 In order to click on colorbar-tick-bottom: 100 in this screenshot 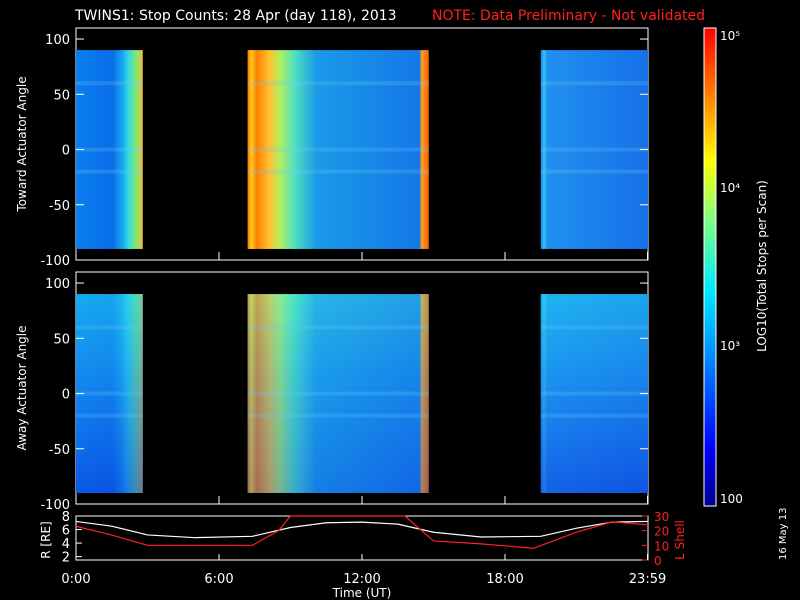, I will do `click(731, 499)`.